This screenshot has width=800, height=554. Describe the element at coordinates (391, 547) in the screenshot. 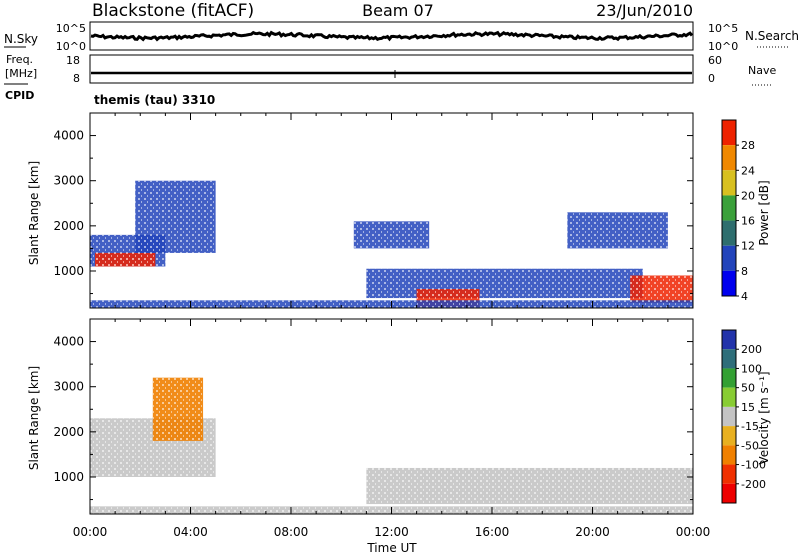

I see `x-axis-label: Time UT` at that location.